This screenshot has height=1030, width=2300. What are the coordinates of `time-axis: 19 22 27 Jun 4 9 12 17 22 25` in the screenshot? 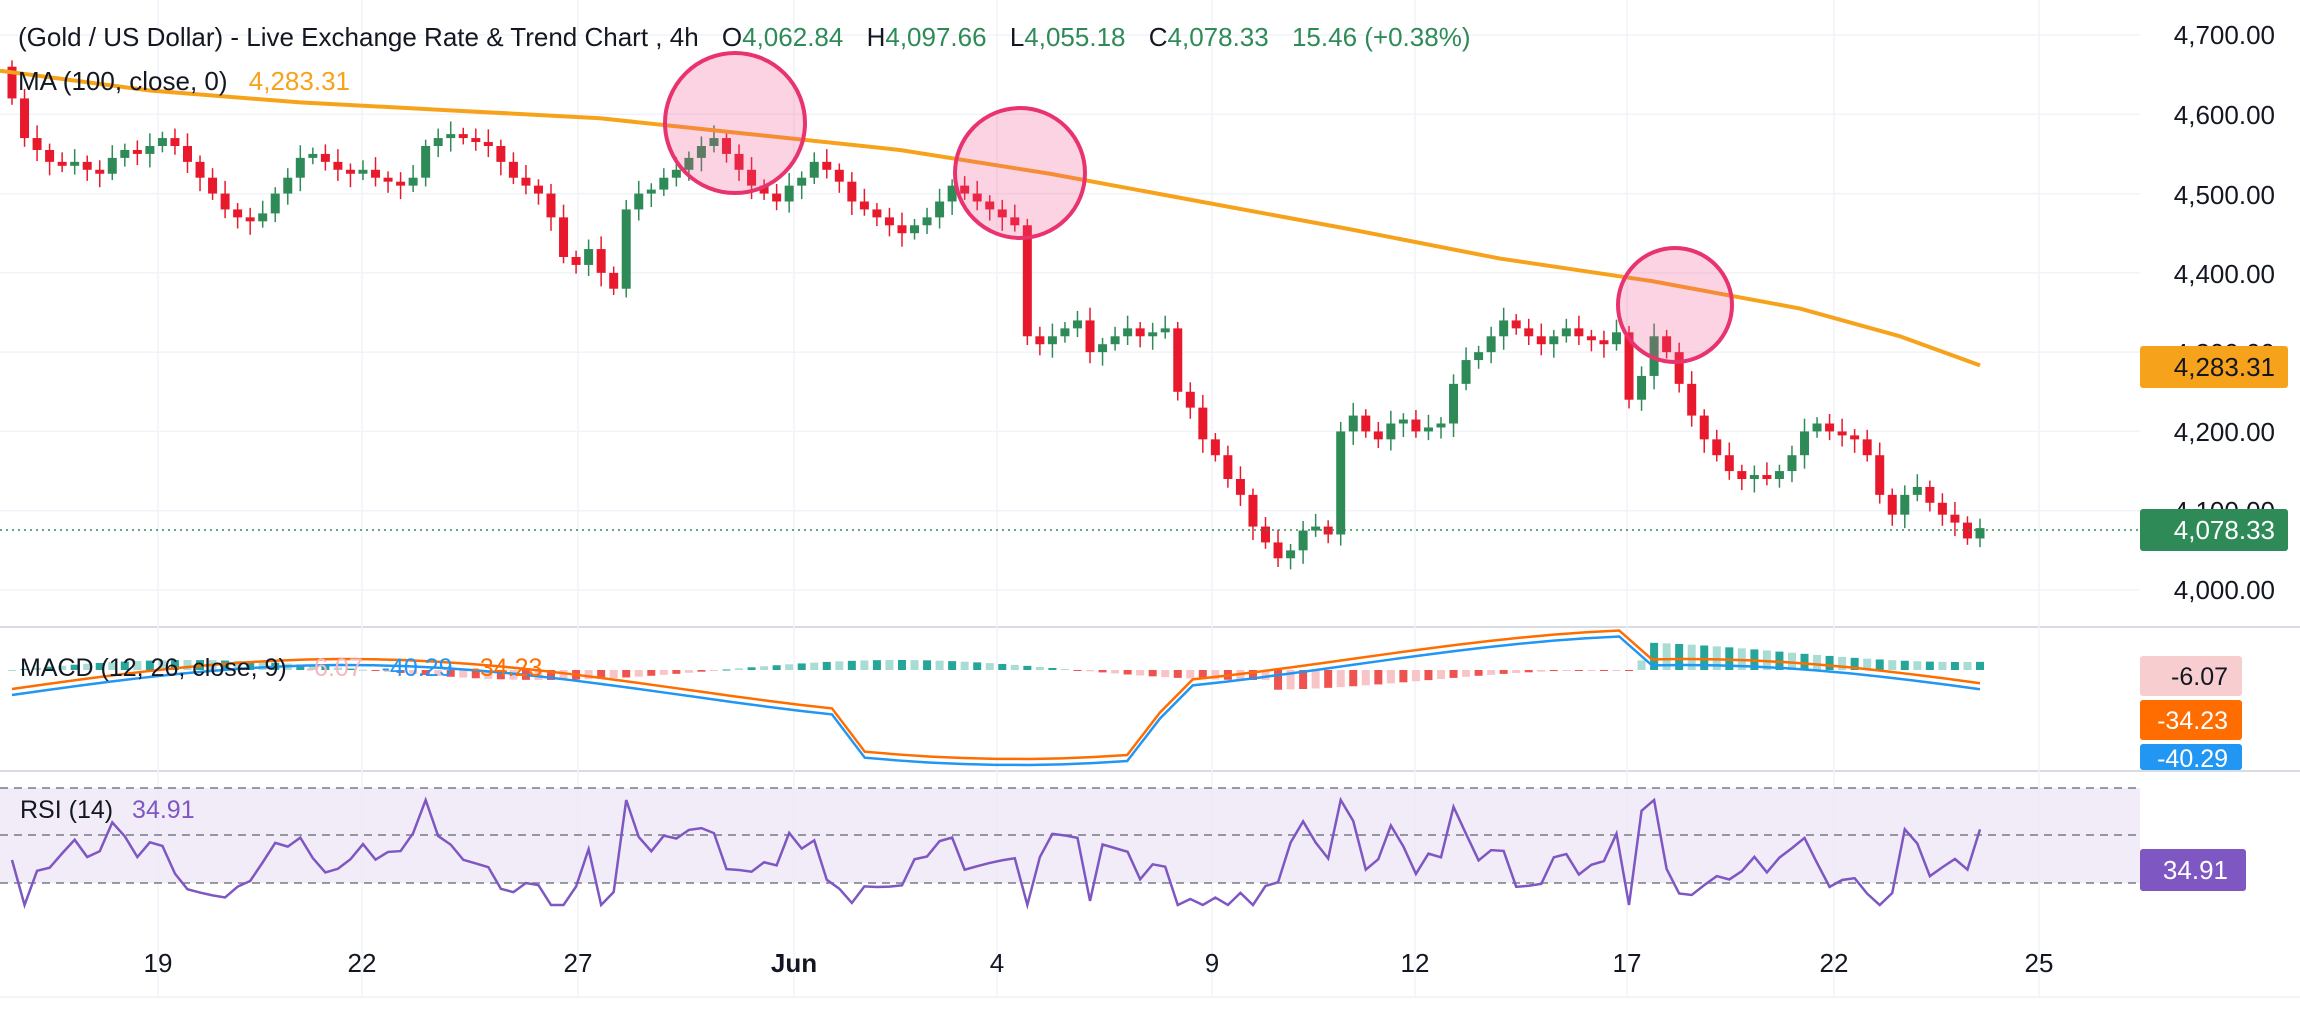 It's located at (1099, 963).